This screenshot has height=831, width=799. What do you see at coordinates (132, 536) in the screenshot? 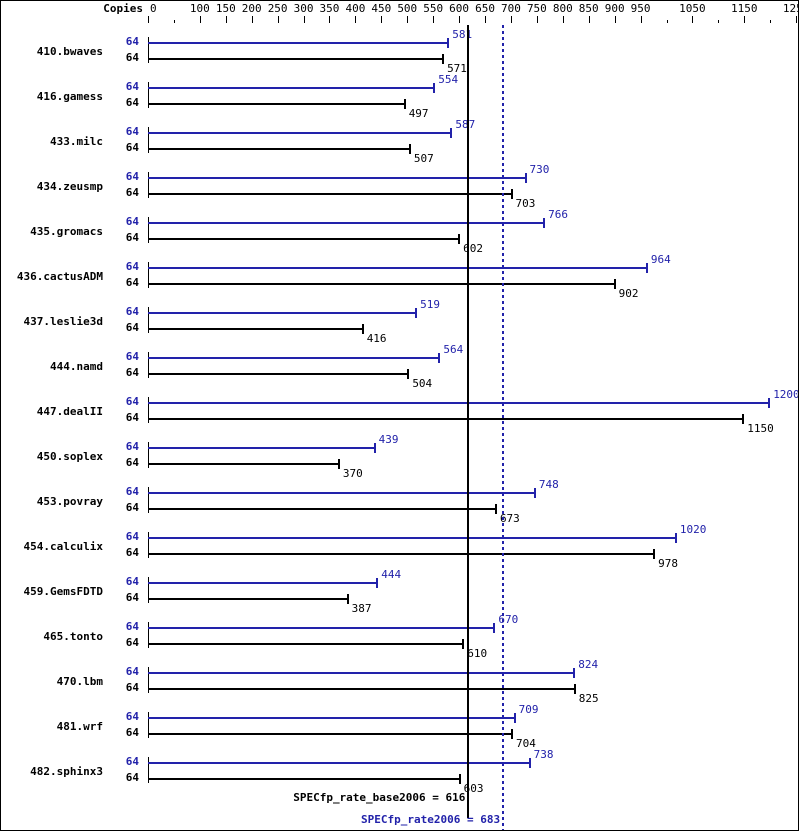
I see `copies-peak-454.calculix: 64` at bounding box center [132, 536].